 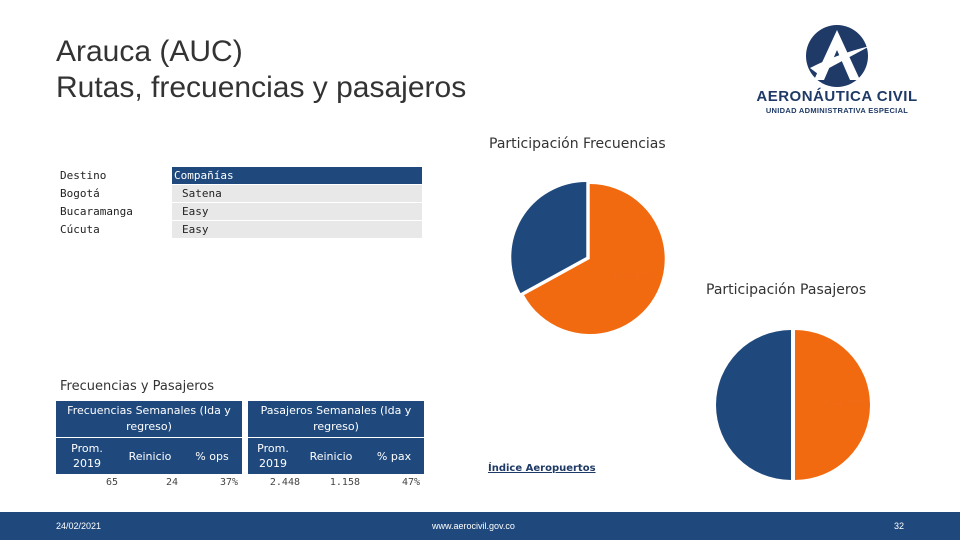 What do you see at coordinates (284, 482) in the screenshot?
I see `pax-value-prom: 2.448` at bounding box center [284, 482].